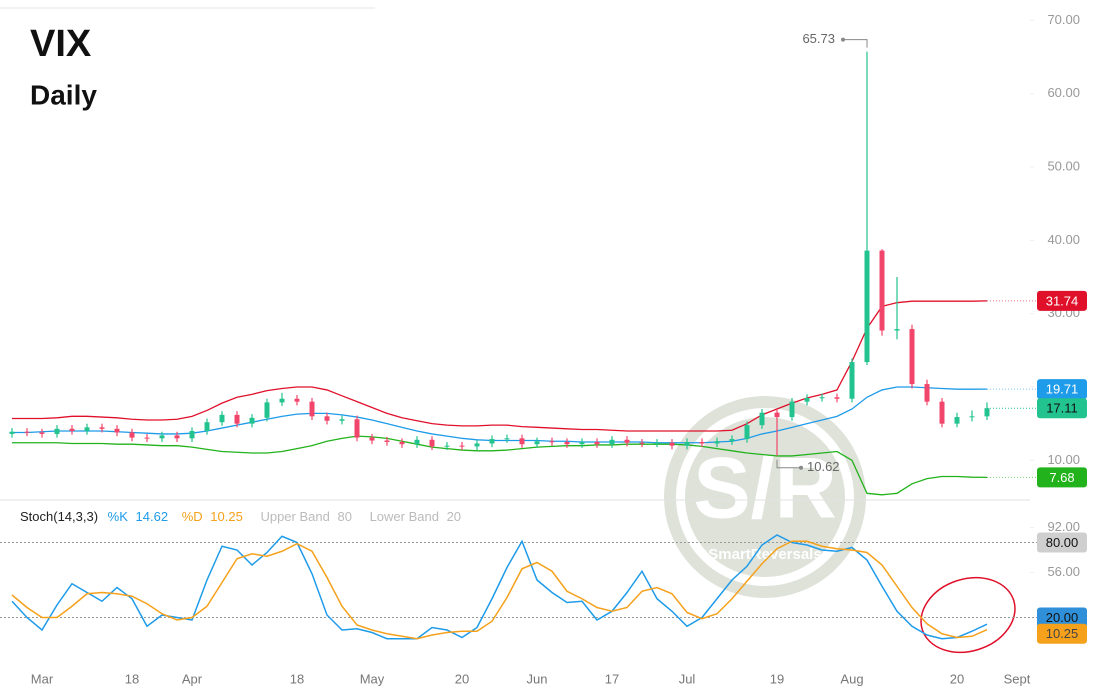 The width and height of the screenshot is (1096, 692). Describe the element at coordinates (764, 489) in the screenshot. I see `watermark-logo: S/R` at that location.